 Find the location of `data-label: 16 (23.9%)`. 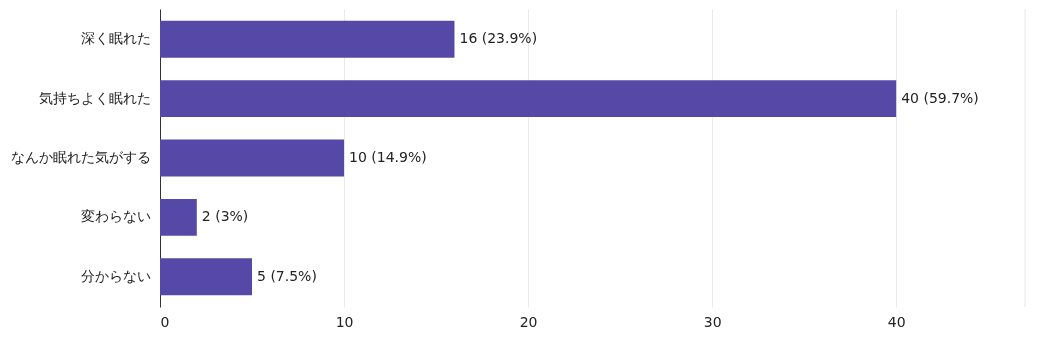

data-label: 16 (23.9%) is located at coordinates (498, 38).